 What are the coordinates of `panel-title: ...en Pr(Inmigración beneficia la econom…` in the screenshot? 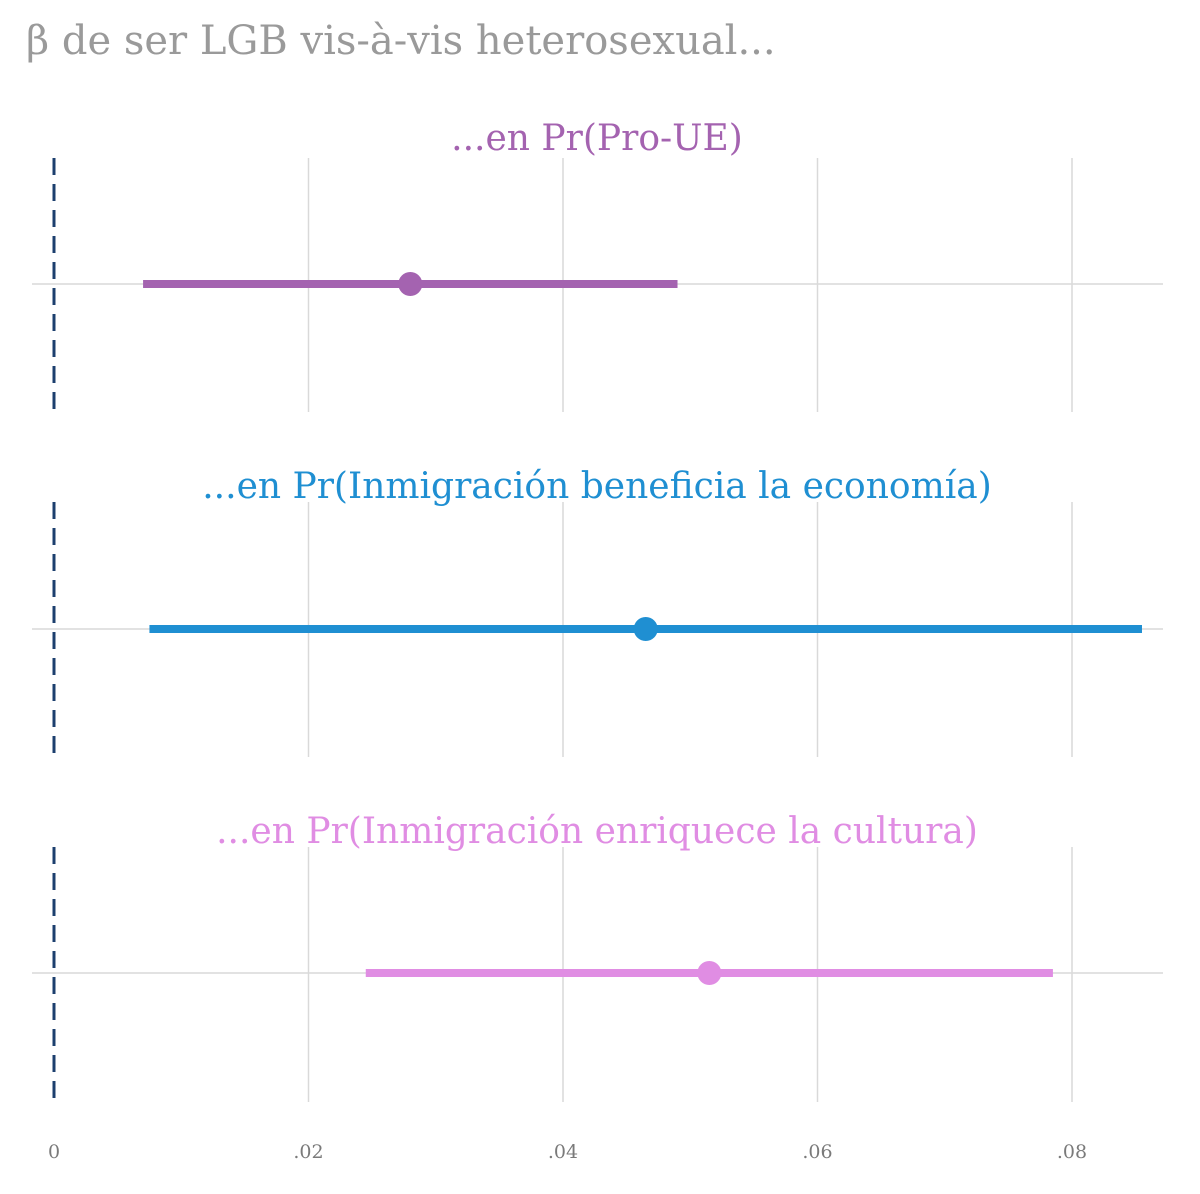 It's located at (597, 486).